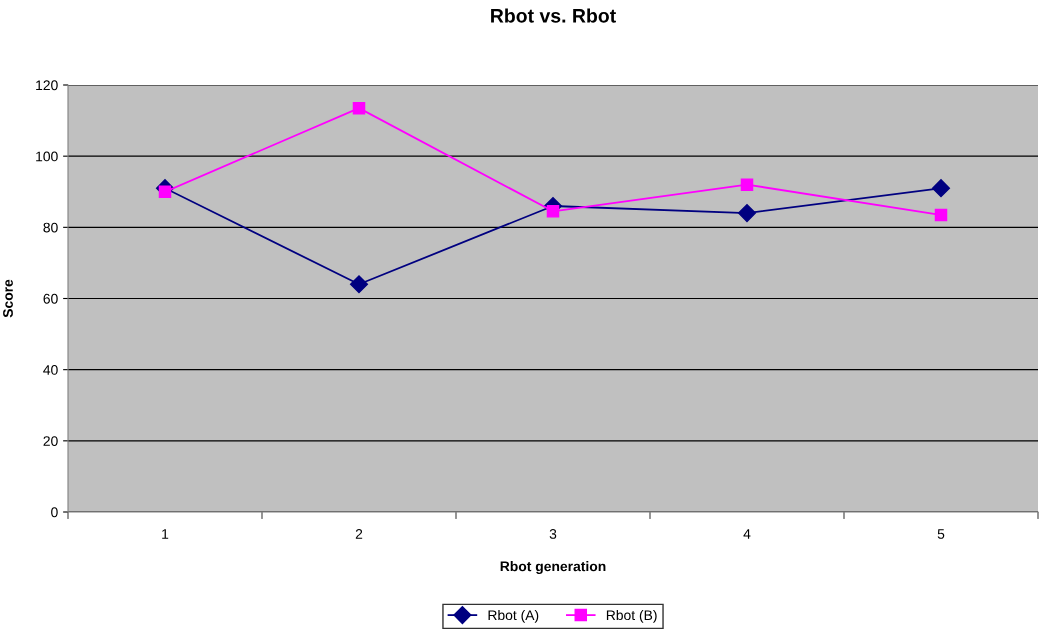  I want to click on y-tick-label: 120, so click(47, 85).